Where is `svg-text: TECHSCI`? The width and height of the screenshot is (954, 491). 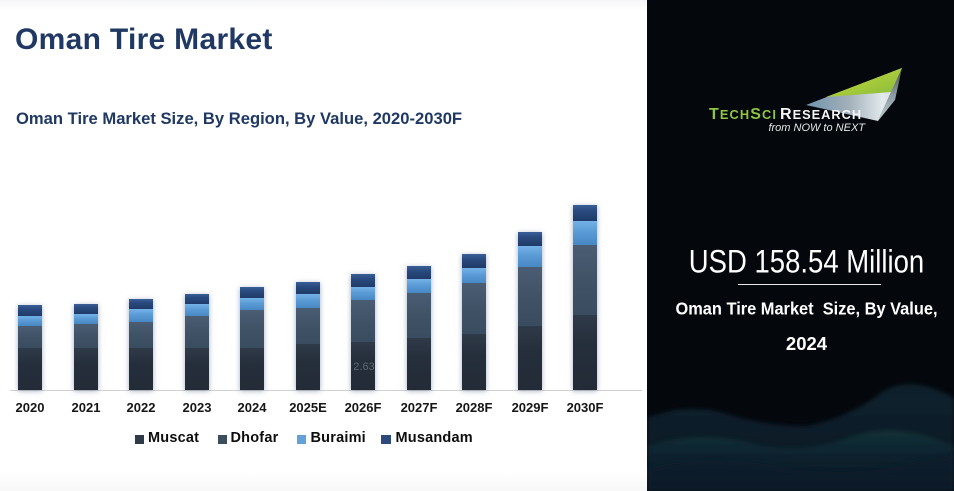 svg-text: TECHSCI is located at coordinates (743, 114).